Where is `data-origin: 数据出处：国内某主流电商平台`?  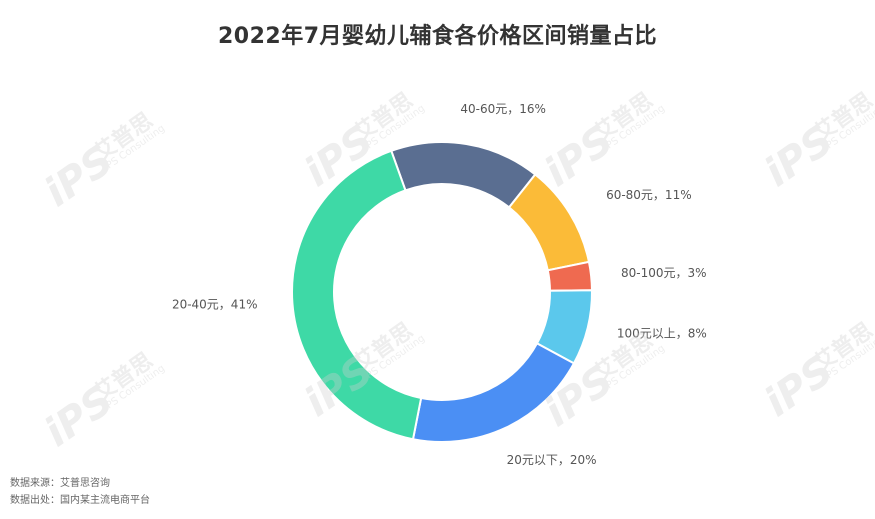 data-origin: 数据出处：国内某主流电商平台 is located at coordinates (80, 500).